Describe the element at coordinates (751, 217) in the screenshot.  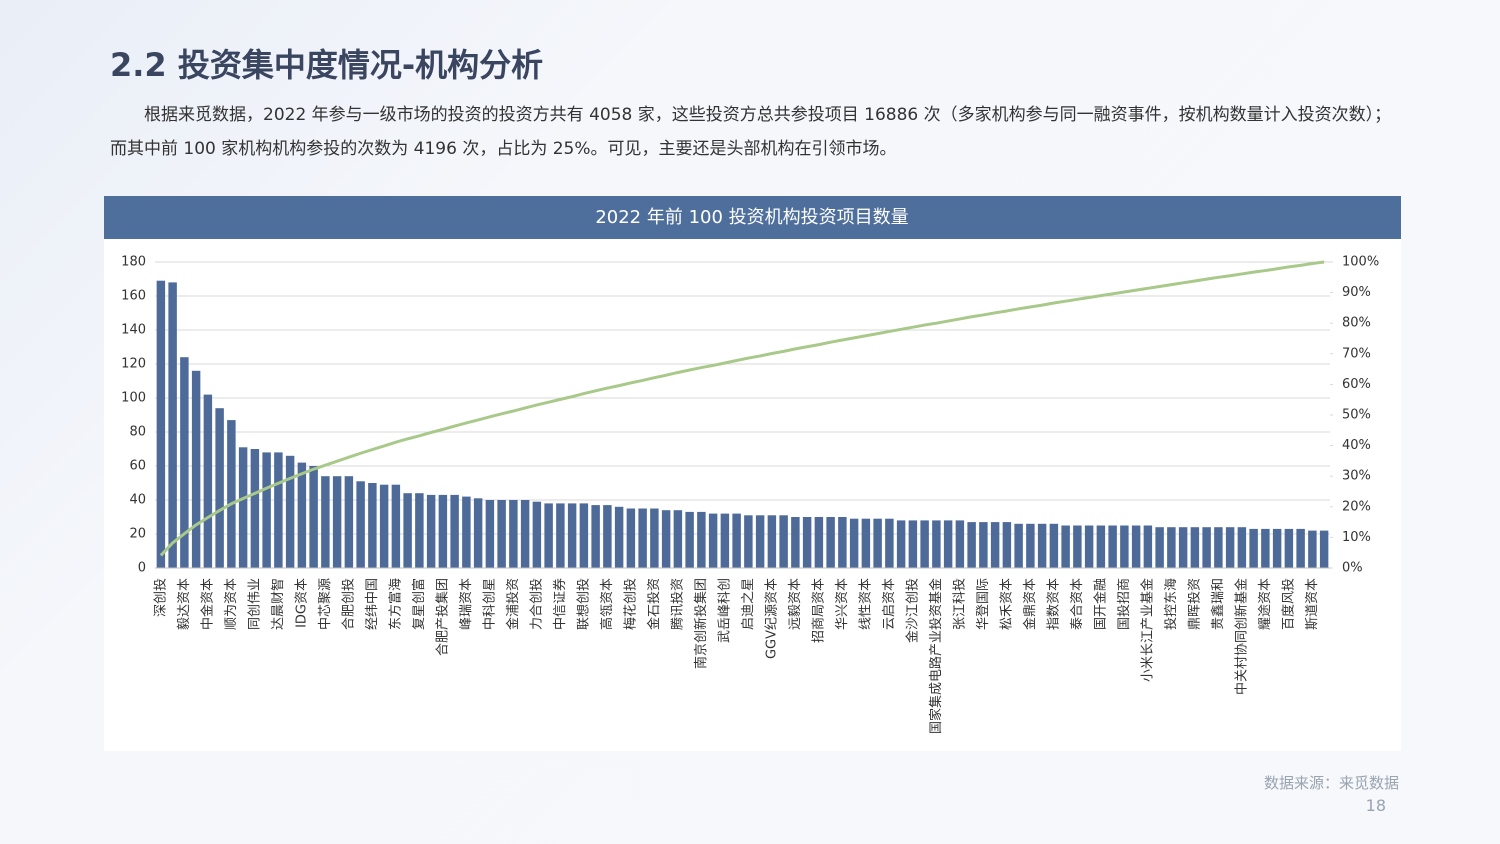
I see `chart-title: 2022 年前 100 投资机构投资项目数量` at that location.